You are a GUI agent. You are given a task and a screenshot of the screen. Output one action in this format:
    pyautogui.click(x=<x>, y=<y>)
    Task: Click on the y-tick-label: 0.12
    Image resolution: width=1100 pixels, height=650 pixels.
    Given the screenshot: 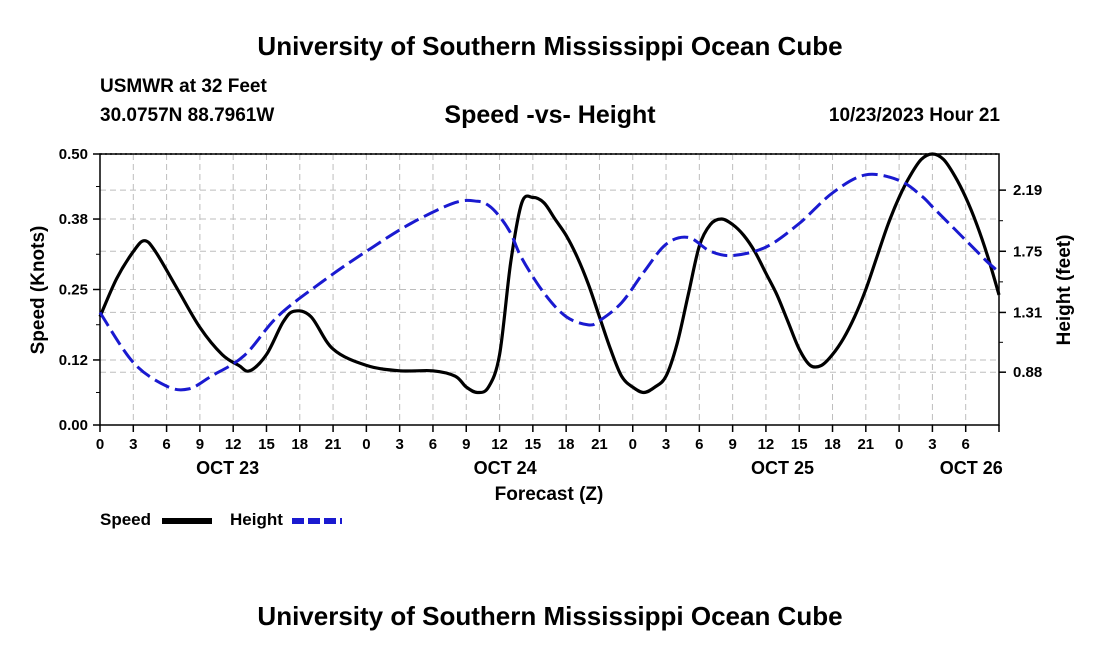 What is the action you would take?
    pyautogui.click(x=73, y=360)
    